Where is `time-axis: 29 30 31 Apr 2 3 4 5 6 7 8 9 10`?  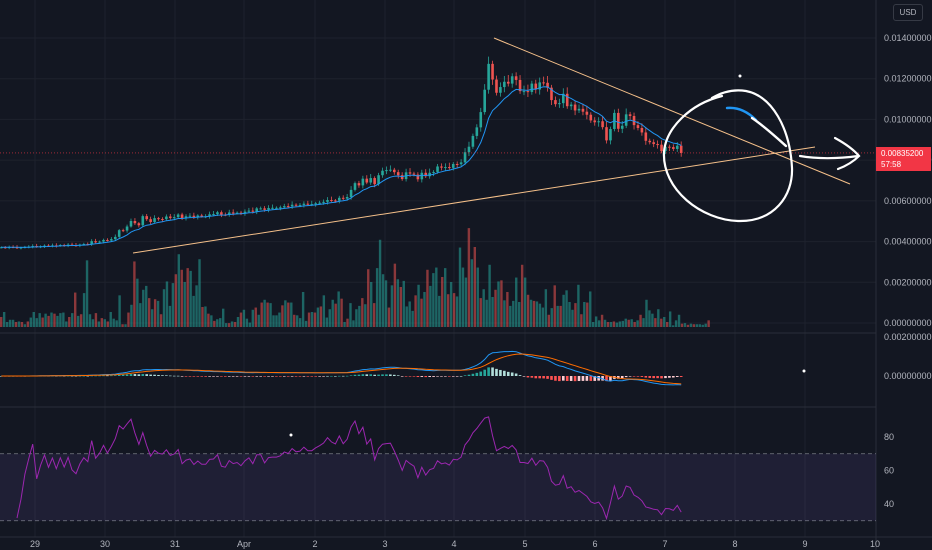 time-axis: 29 30 31 Apr 2 3 4 5 6 7 8 9 10 is located at coordinates (466, 542).